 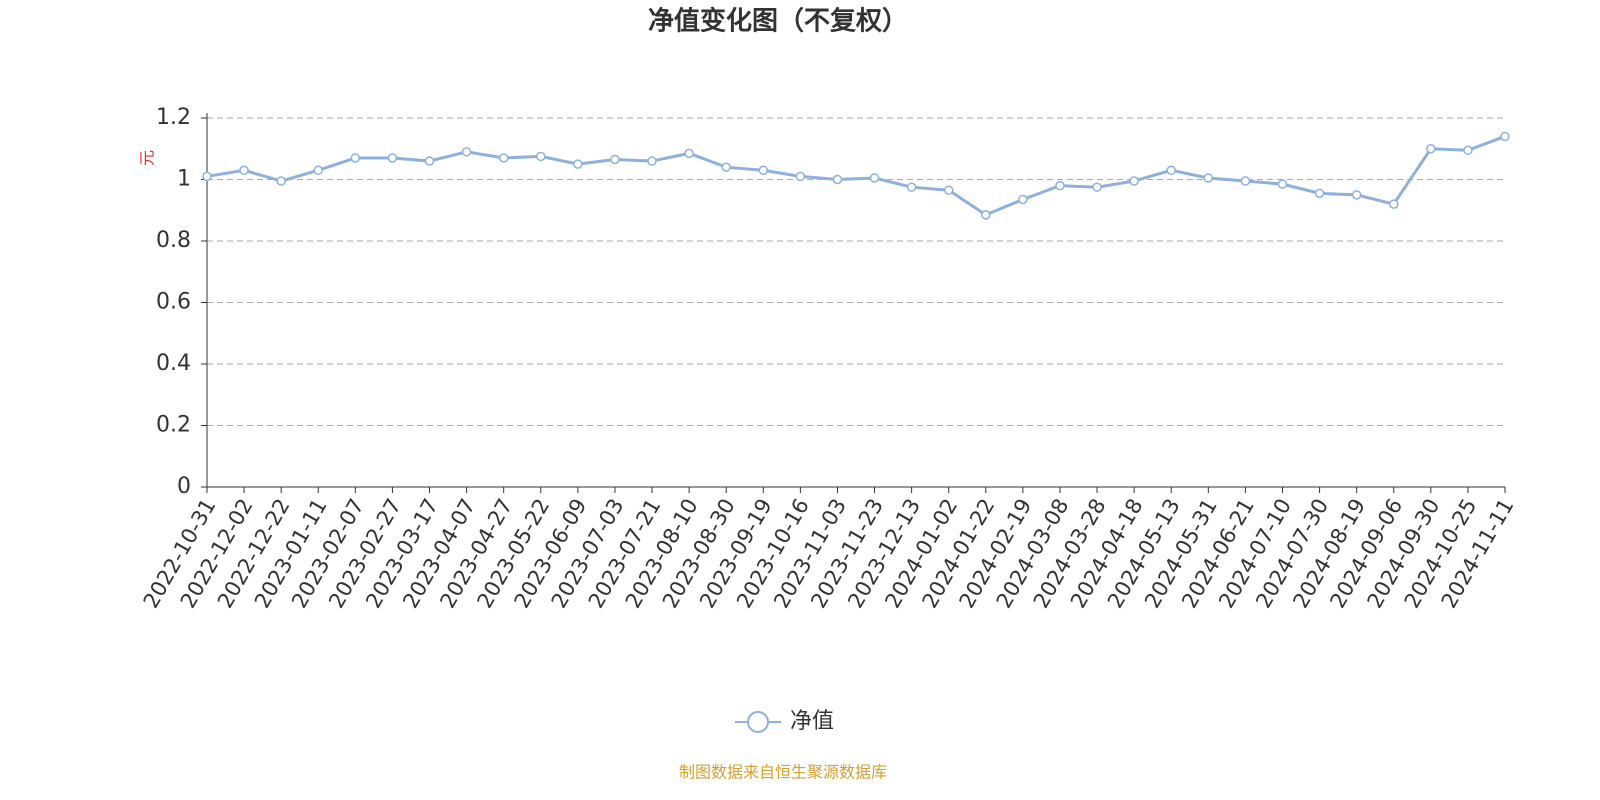 I want to click on y-tick-label: 0.6, so click(x=173, y=302).